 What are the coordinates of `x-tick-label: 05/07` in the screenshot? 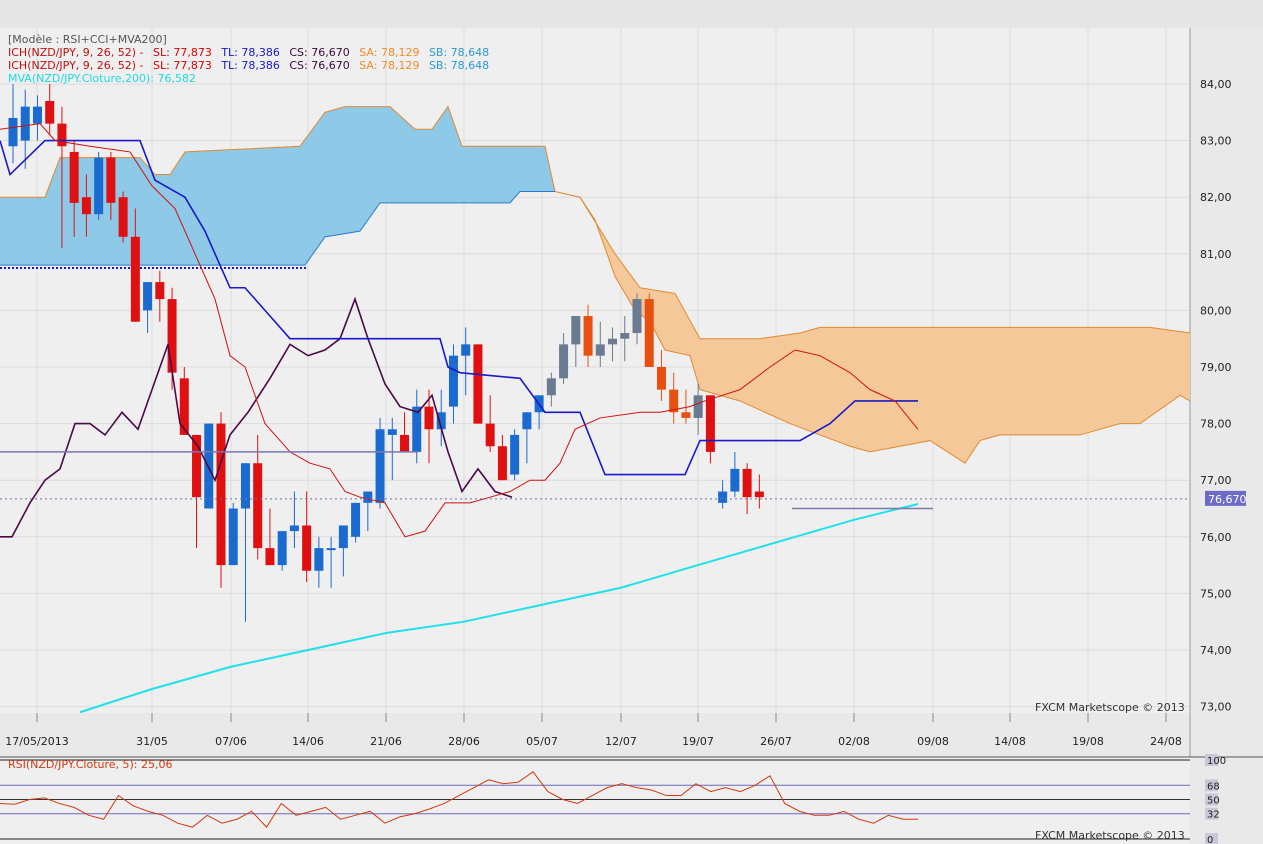 It's located at (542, 741).